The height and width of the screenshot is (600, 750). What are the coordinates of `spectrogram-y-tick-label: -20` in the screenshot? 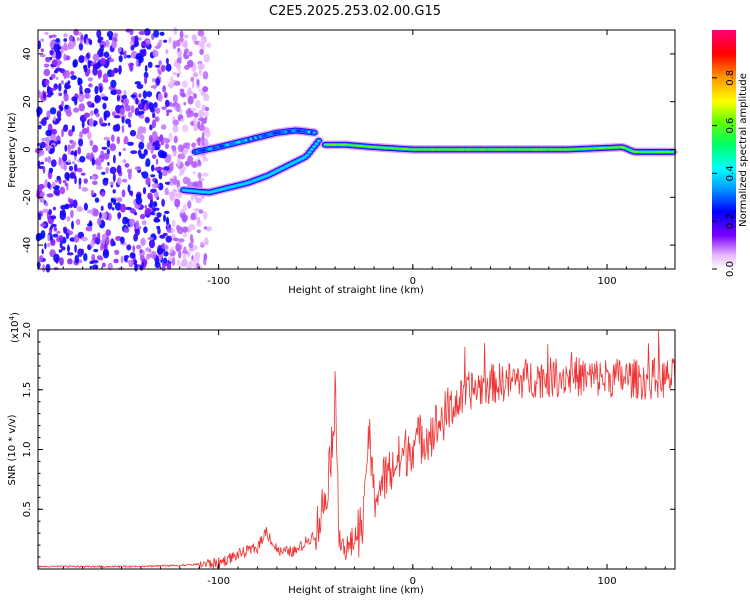 It's located at (27, 197).